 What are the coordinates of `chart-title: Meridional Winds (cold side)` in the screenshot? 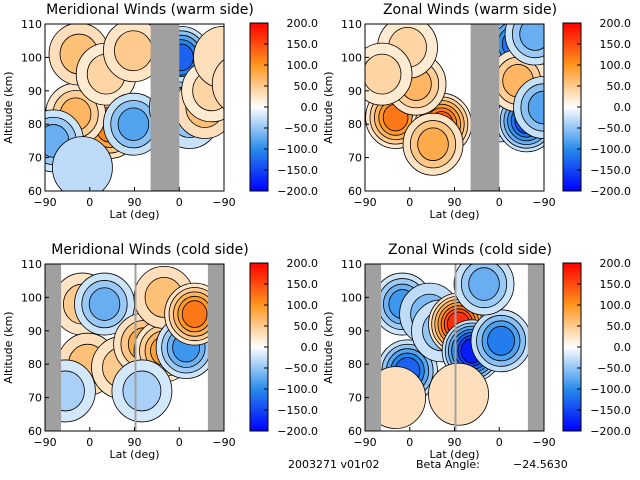 It's located at (150, 250).